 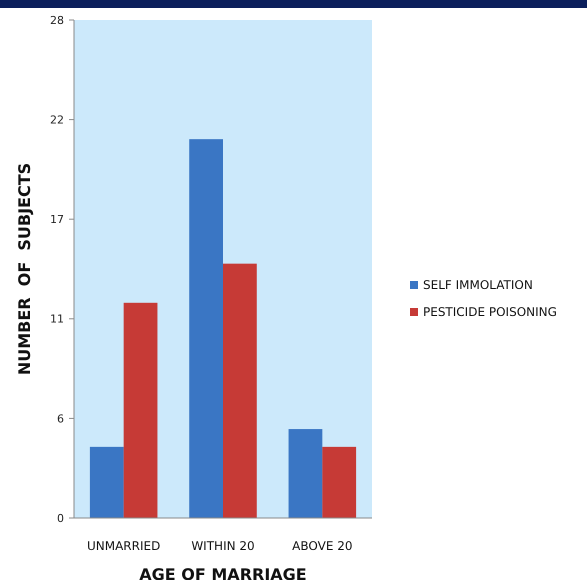 I want to click on y-tick-label: 6, so click(x=60, y=419).